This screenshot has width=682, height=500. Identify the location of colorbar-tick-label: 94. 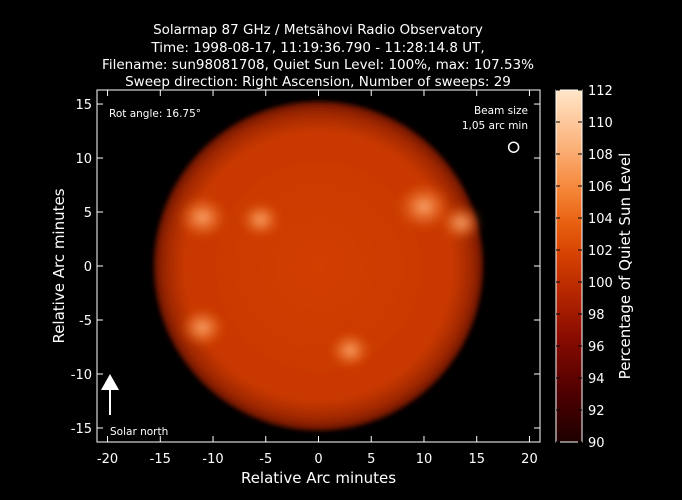
(596, 379).